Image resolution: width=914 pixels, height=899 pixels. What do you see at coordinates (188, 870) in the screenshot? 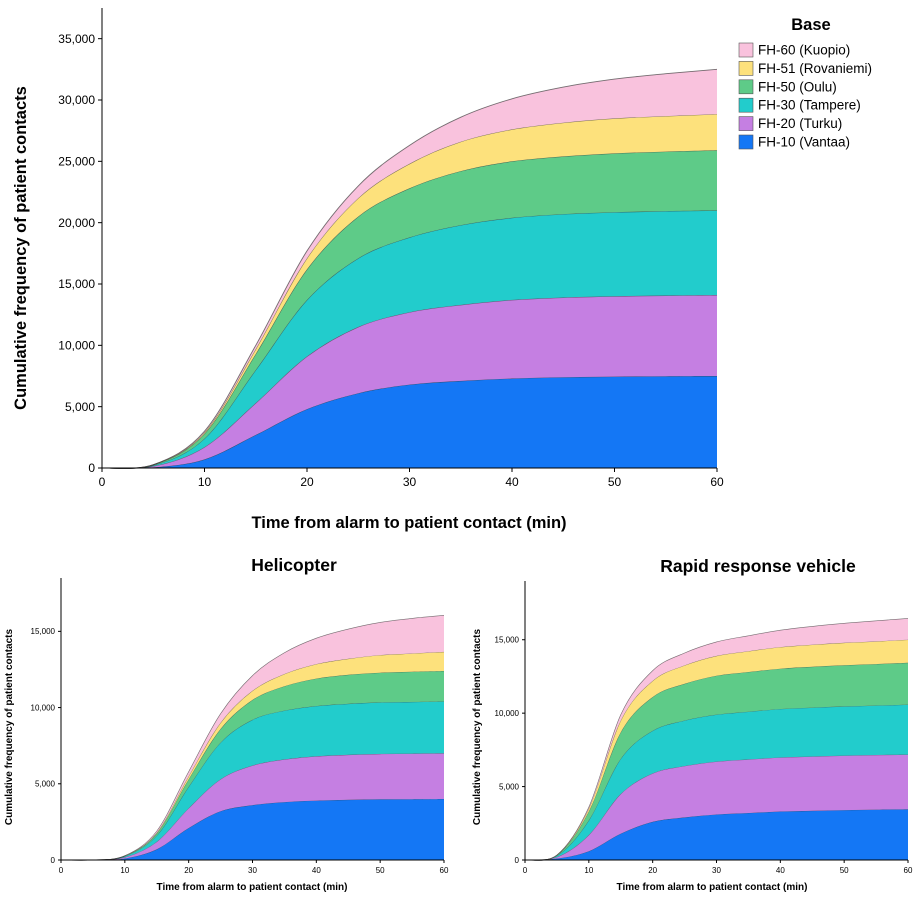
I see `helicopter-chart-x-tick-label: 20` at bounding box center [188, 870].